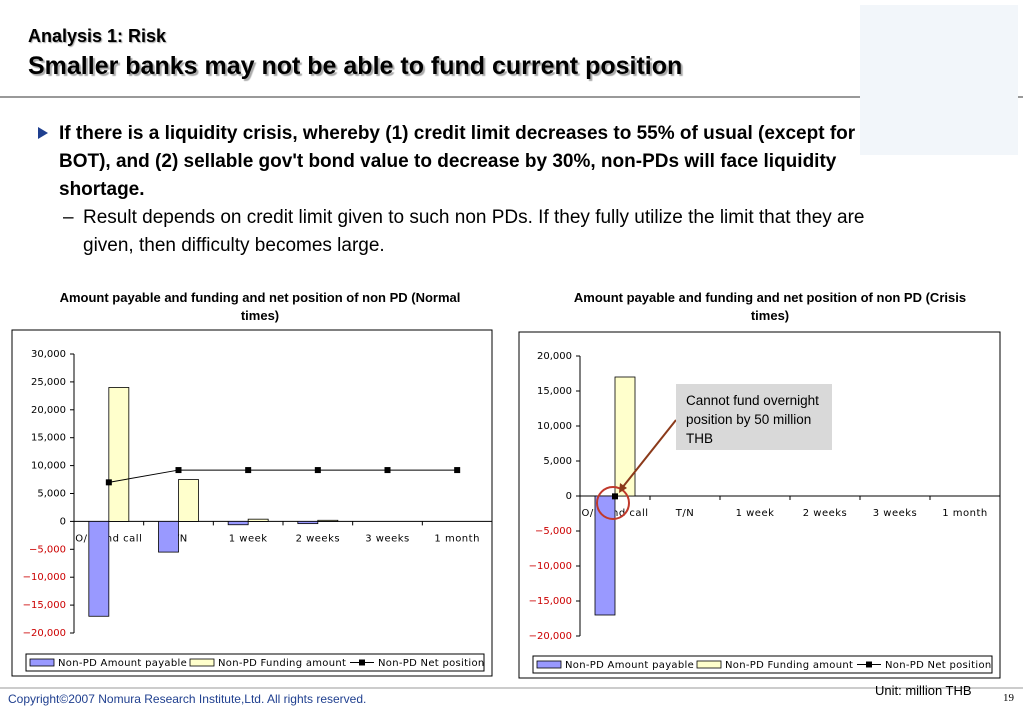  What do you see at coordinates (939, 80) in the screenshot?
I see `map-decoration` at bounding box center [939, 80].